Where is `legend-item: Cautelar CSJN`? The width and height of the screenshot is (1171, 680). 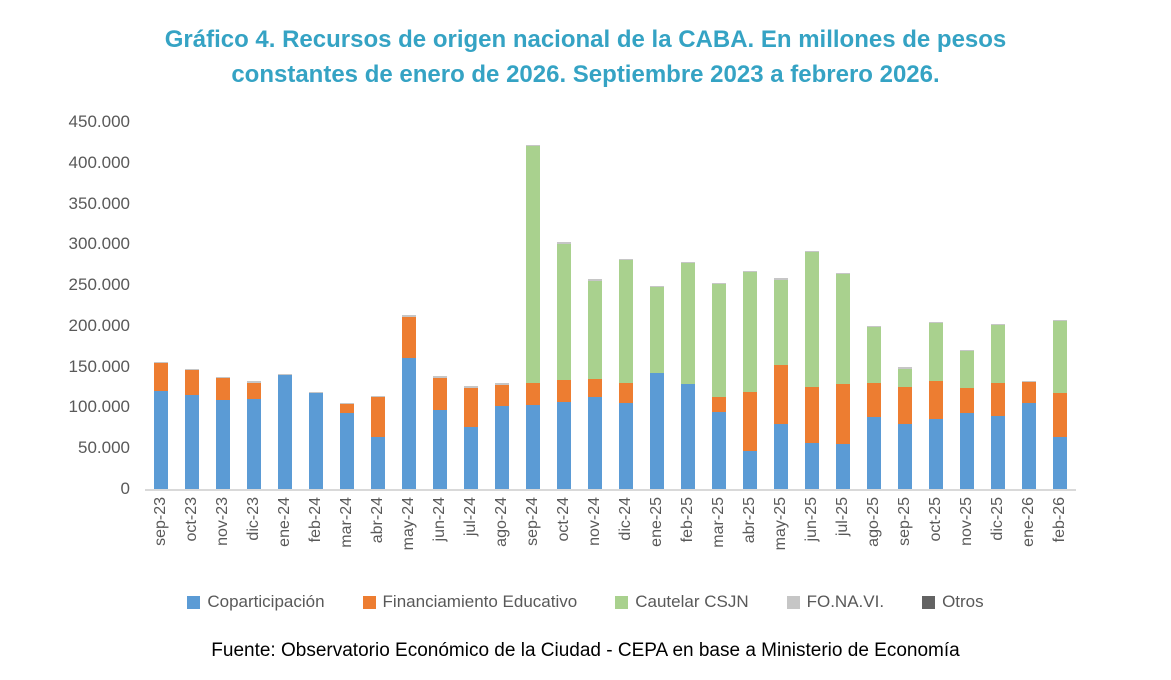
legend-item: Cautelar CSJN is located at coordinates (682, 602).